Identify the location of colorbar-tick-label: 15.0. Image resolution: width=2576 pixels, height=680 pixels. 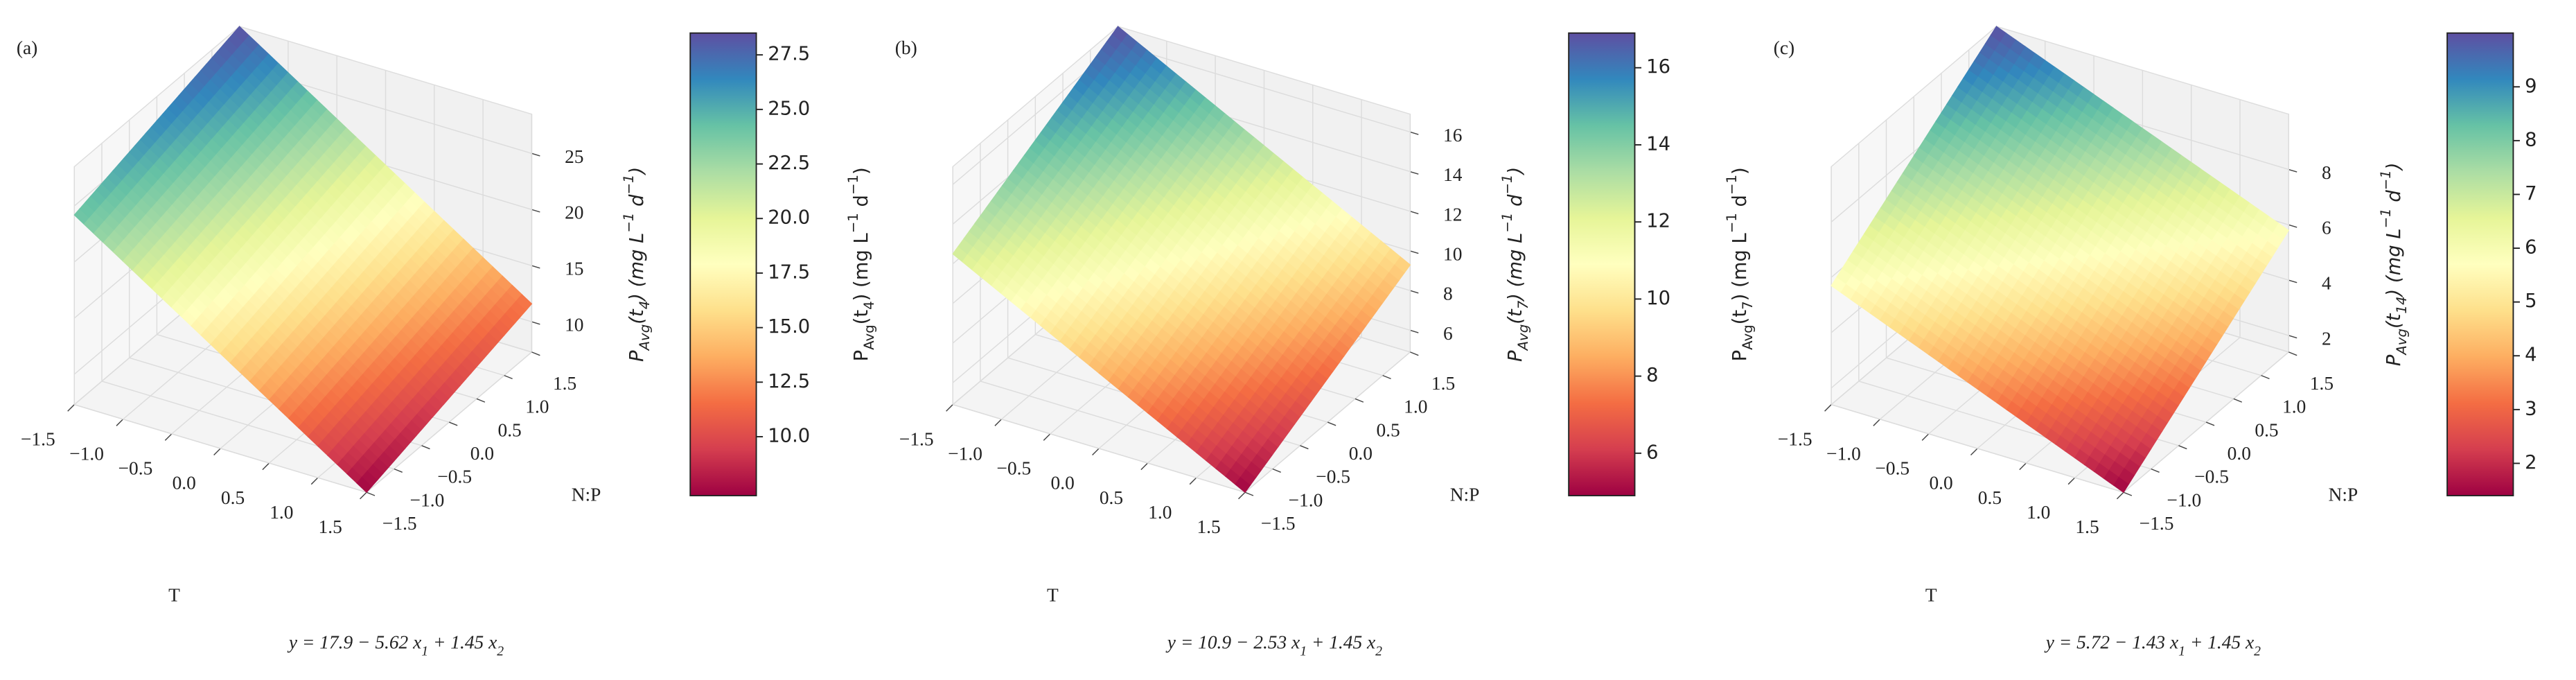
(789, 327).